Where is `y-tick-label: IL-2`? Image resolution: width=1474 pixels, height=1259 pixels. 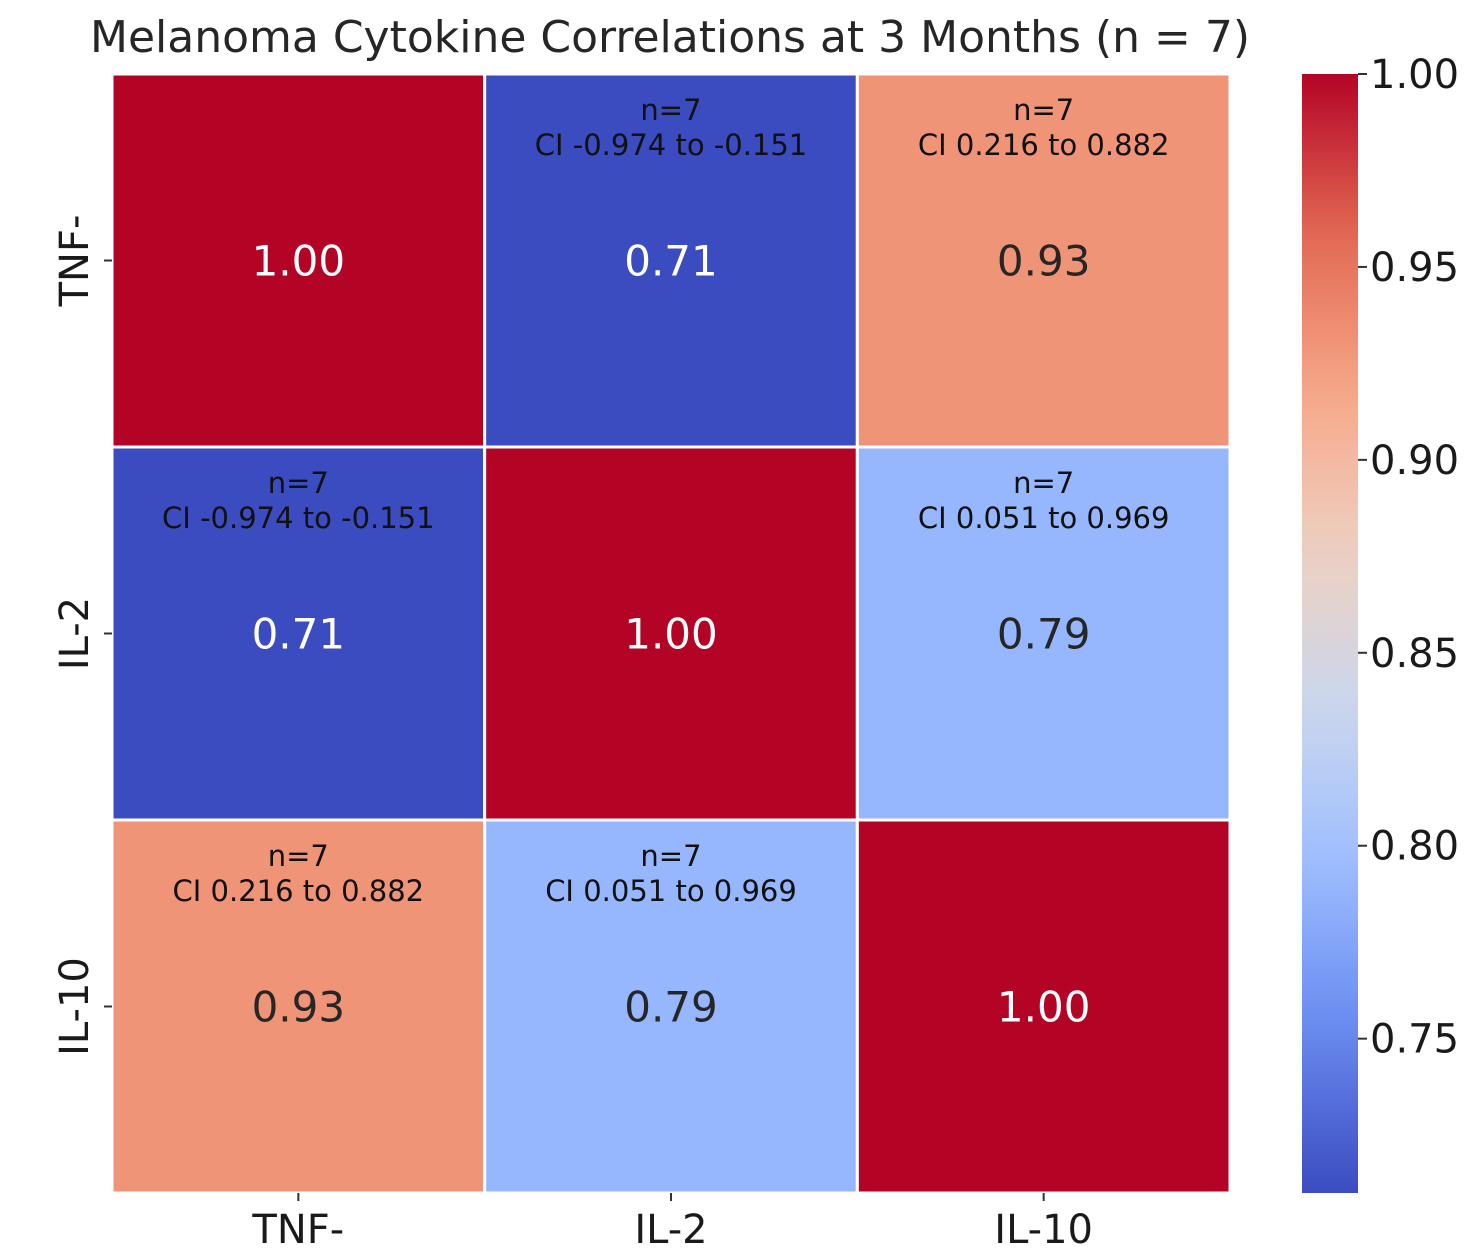
y-tick-label: IL-2 is located at coordinates (75, 633).